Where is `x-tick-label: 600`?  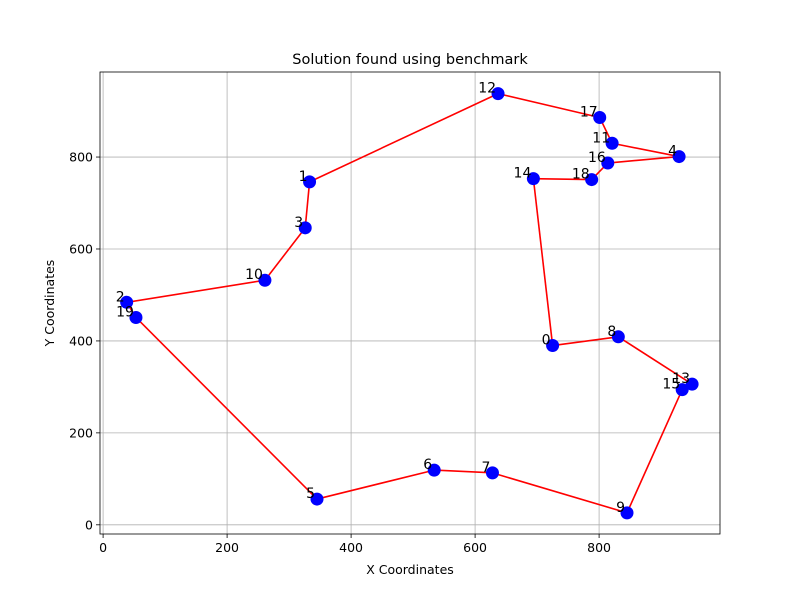
x-tick-label: 600 is located at coordinates (475, 547).